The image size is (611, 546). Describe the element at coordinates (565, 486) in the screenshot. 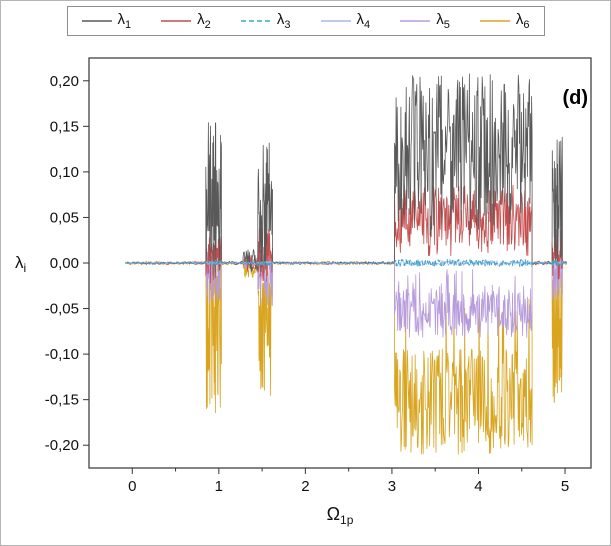

I see `x-tick-label: 5` at that location.